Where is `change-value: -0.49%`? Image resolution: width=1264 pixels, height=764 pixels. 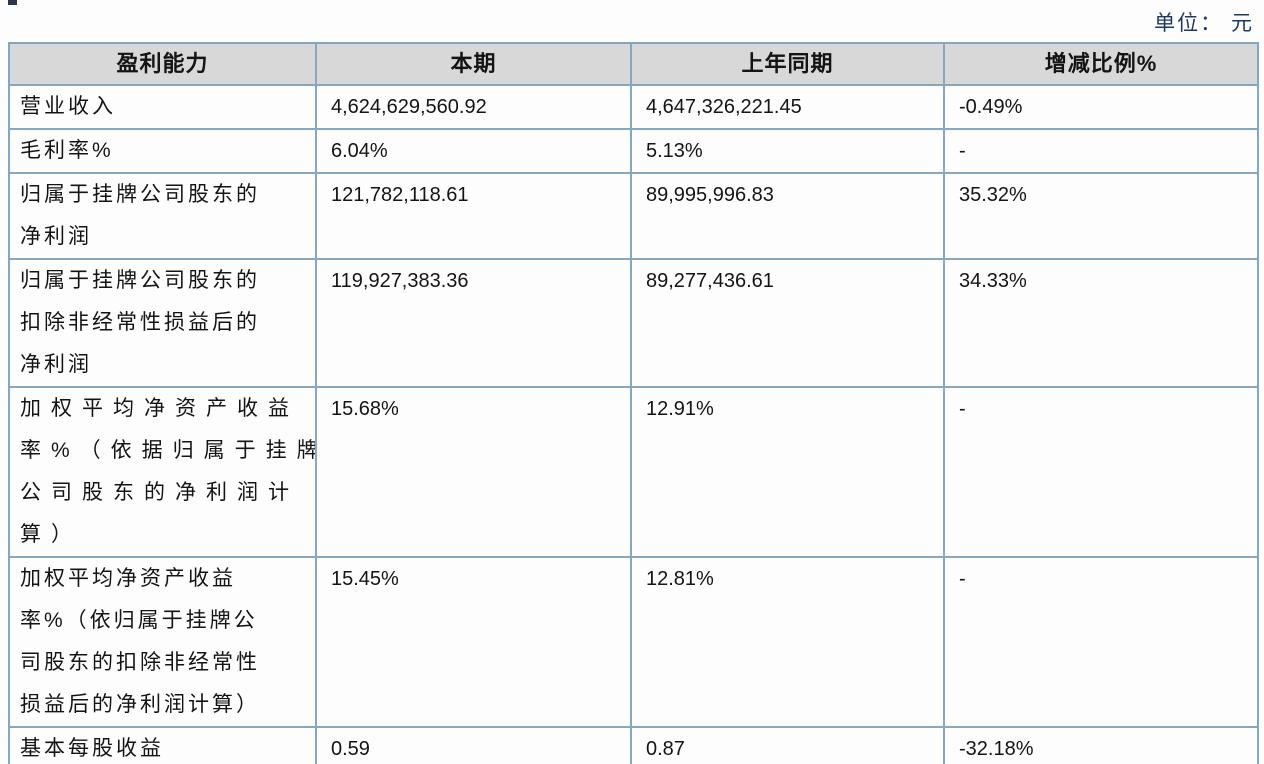
change-value: -0.49% is located at coordinates (1101, 107).